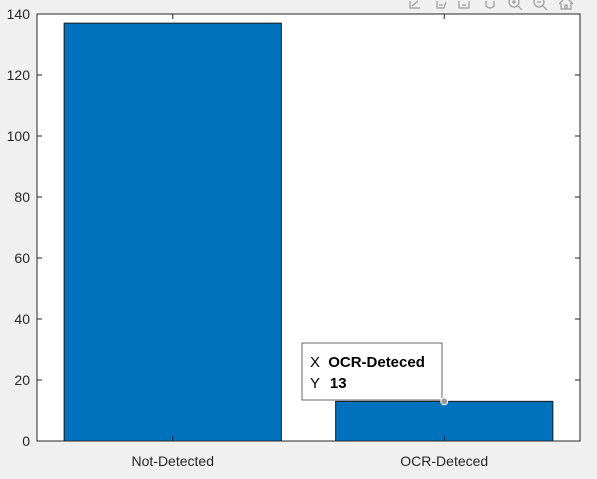 Image resolution: width=597 pixels, height=479 pixels. I want to click on axes-toolbar, so click(491, 5).